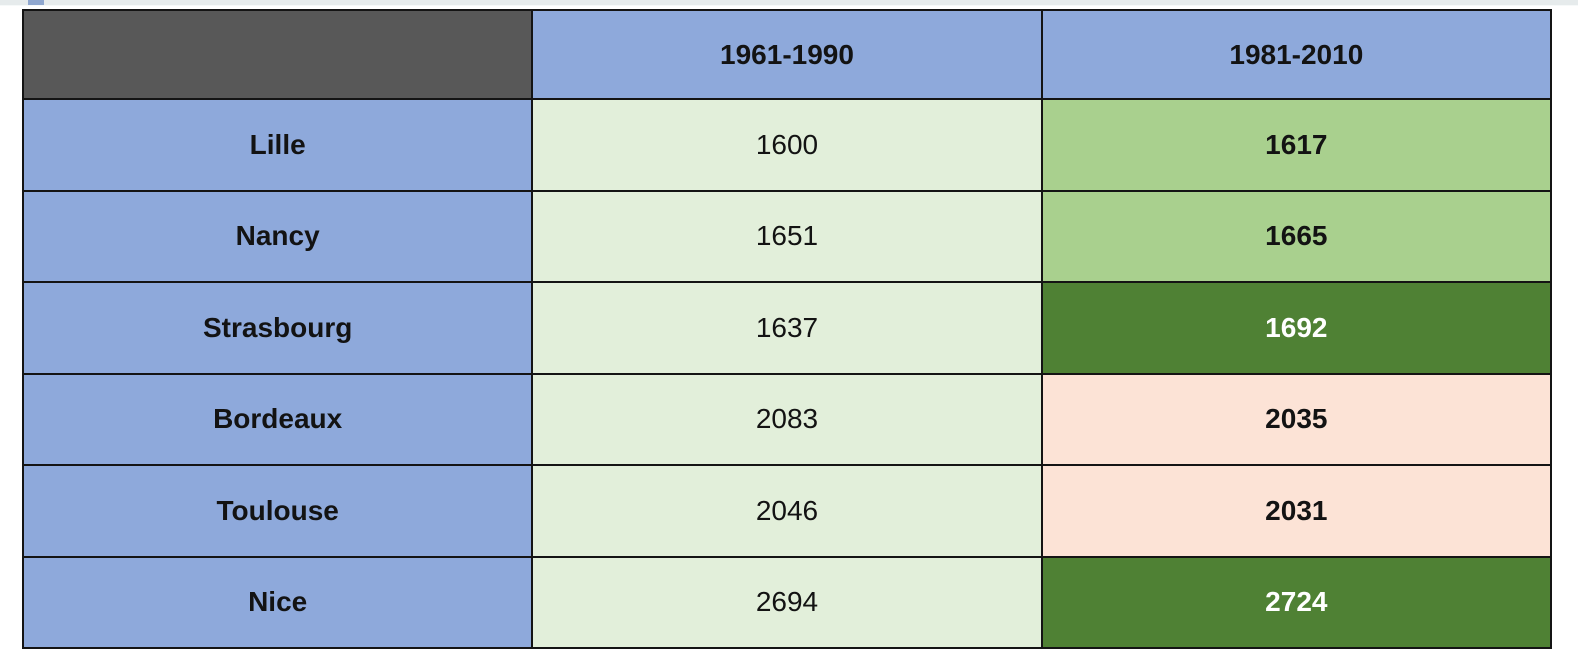 This screenshot has width=1578, height=668. What do you see at coordinates (1296, 54) in the screenshot?
I see `header-period-1981-2010: 1981-2010` at bounding box center [1296, 54].